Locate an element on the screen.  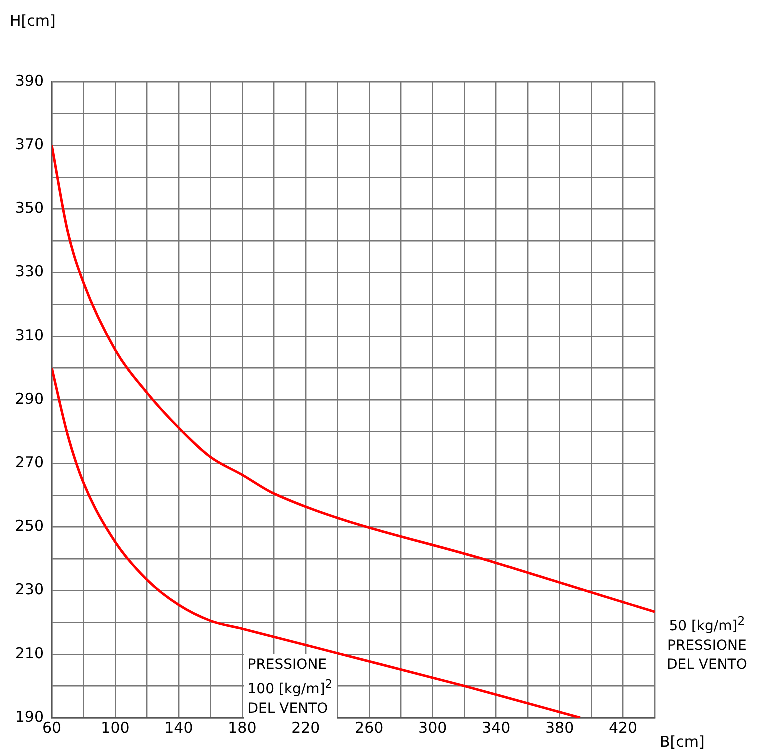
y-tick-label: 210 is located at coordinates (29, 653).